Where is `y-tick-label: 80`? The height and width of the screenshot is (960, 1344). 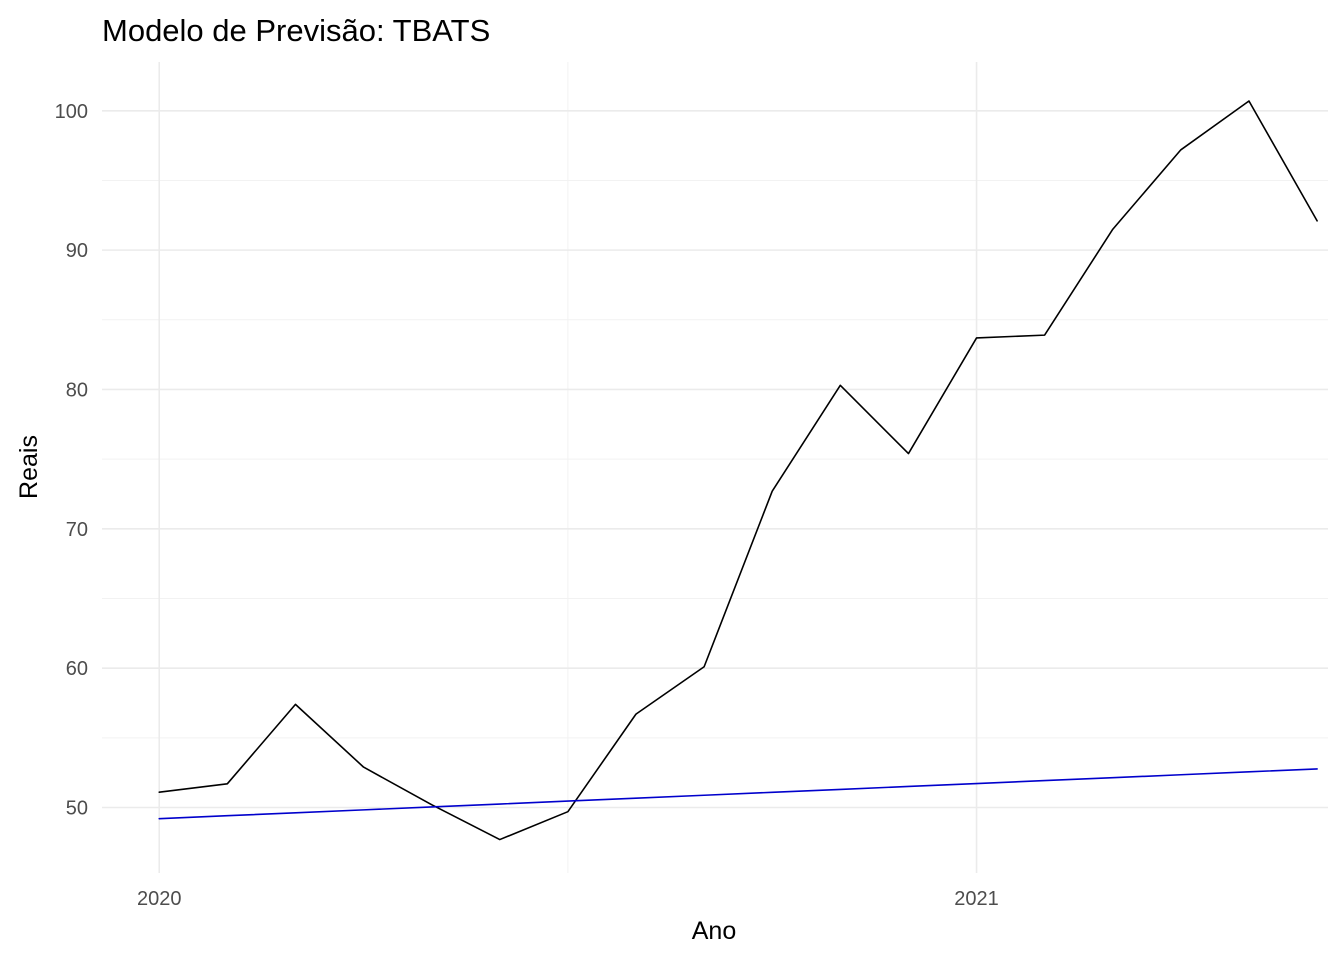
y-tick-label: 80 is located at coordinates (77, 390).